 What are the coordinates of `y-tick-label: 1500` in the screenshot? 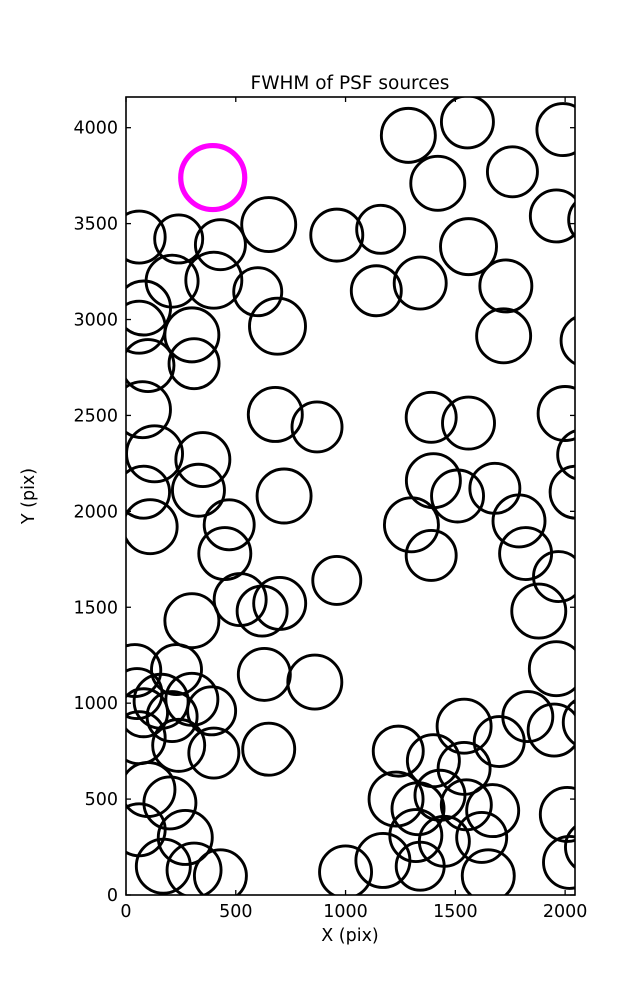 It's located at (95, 608).